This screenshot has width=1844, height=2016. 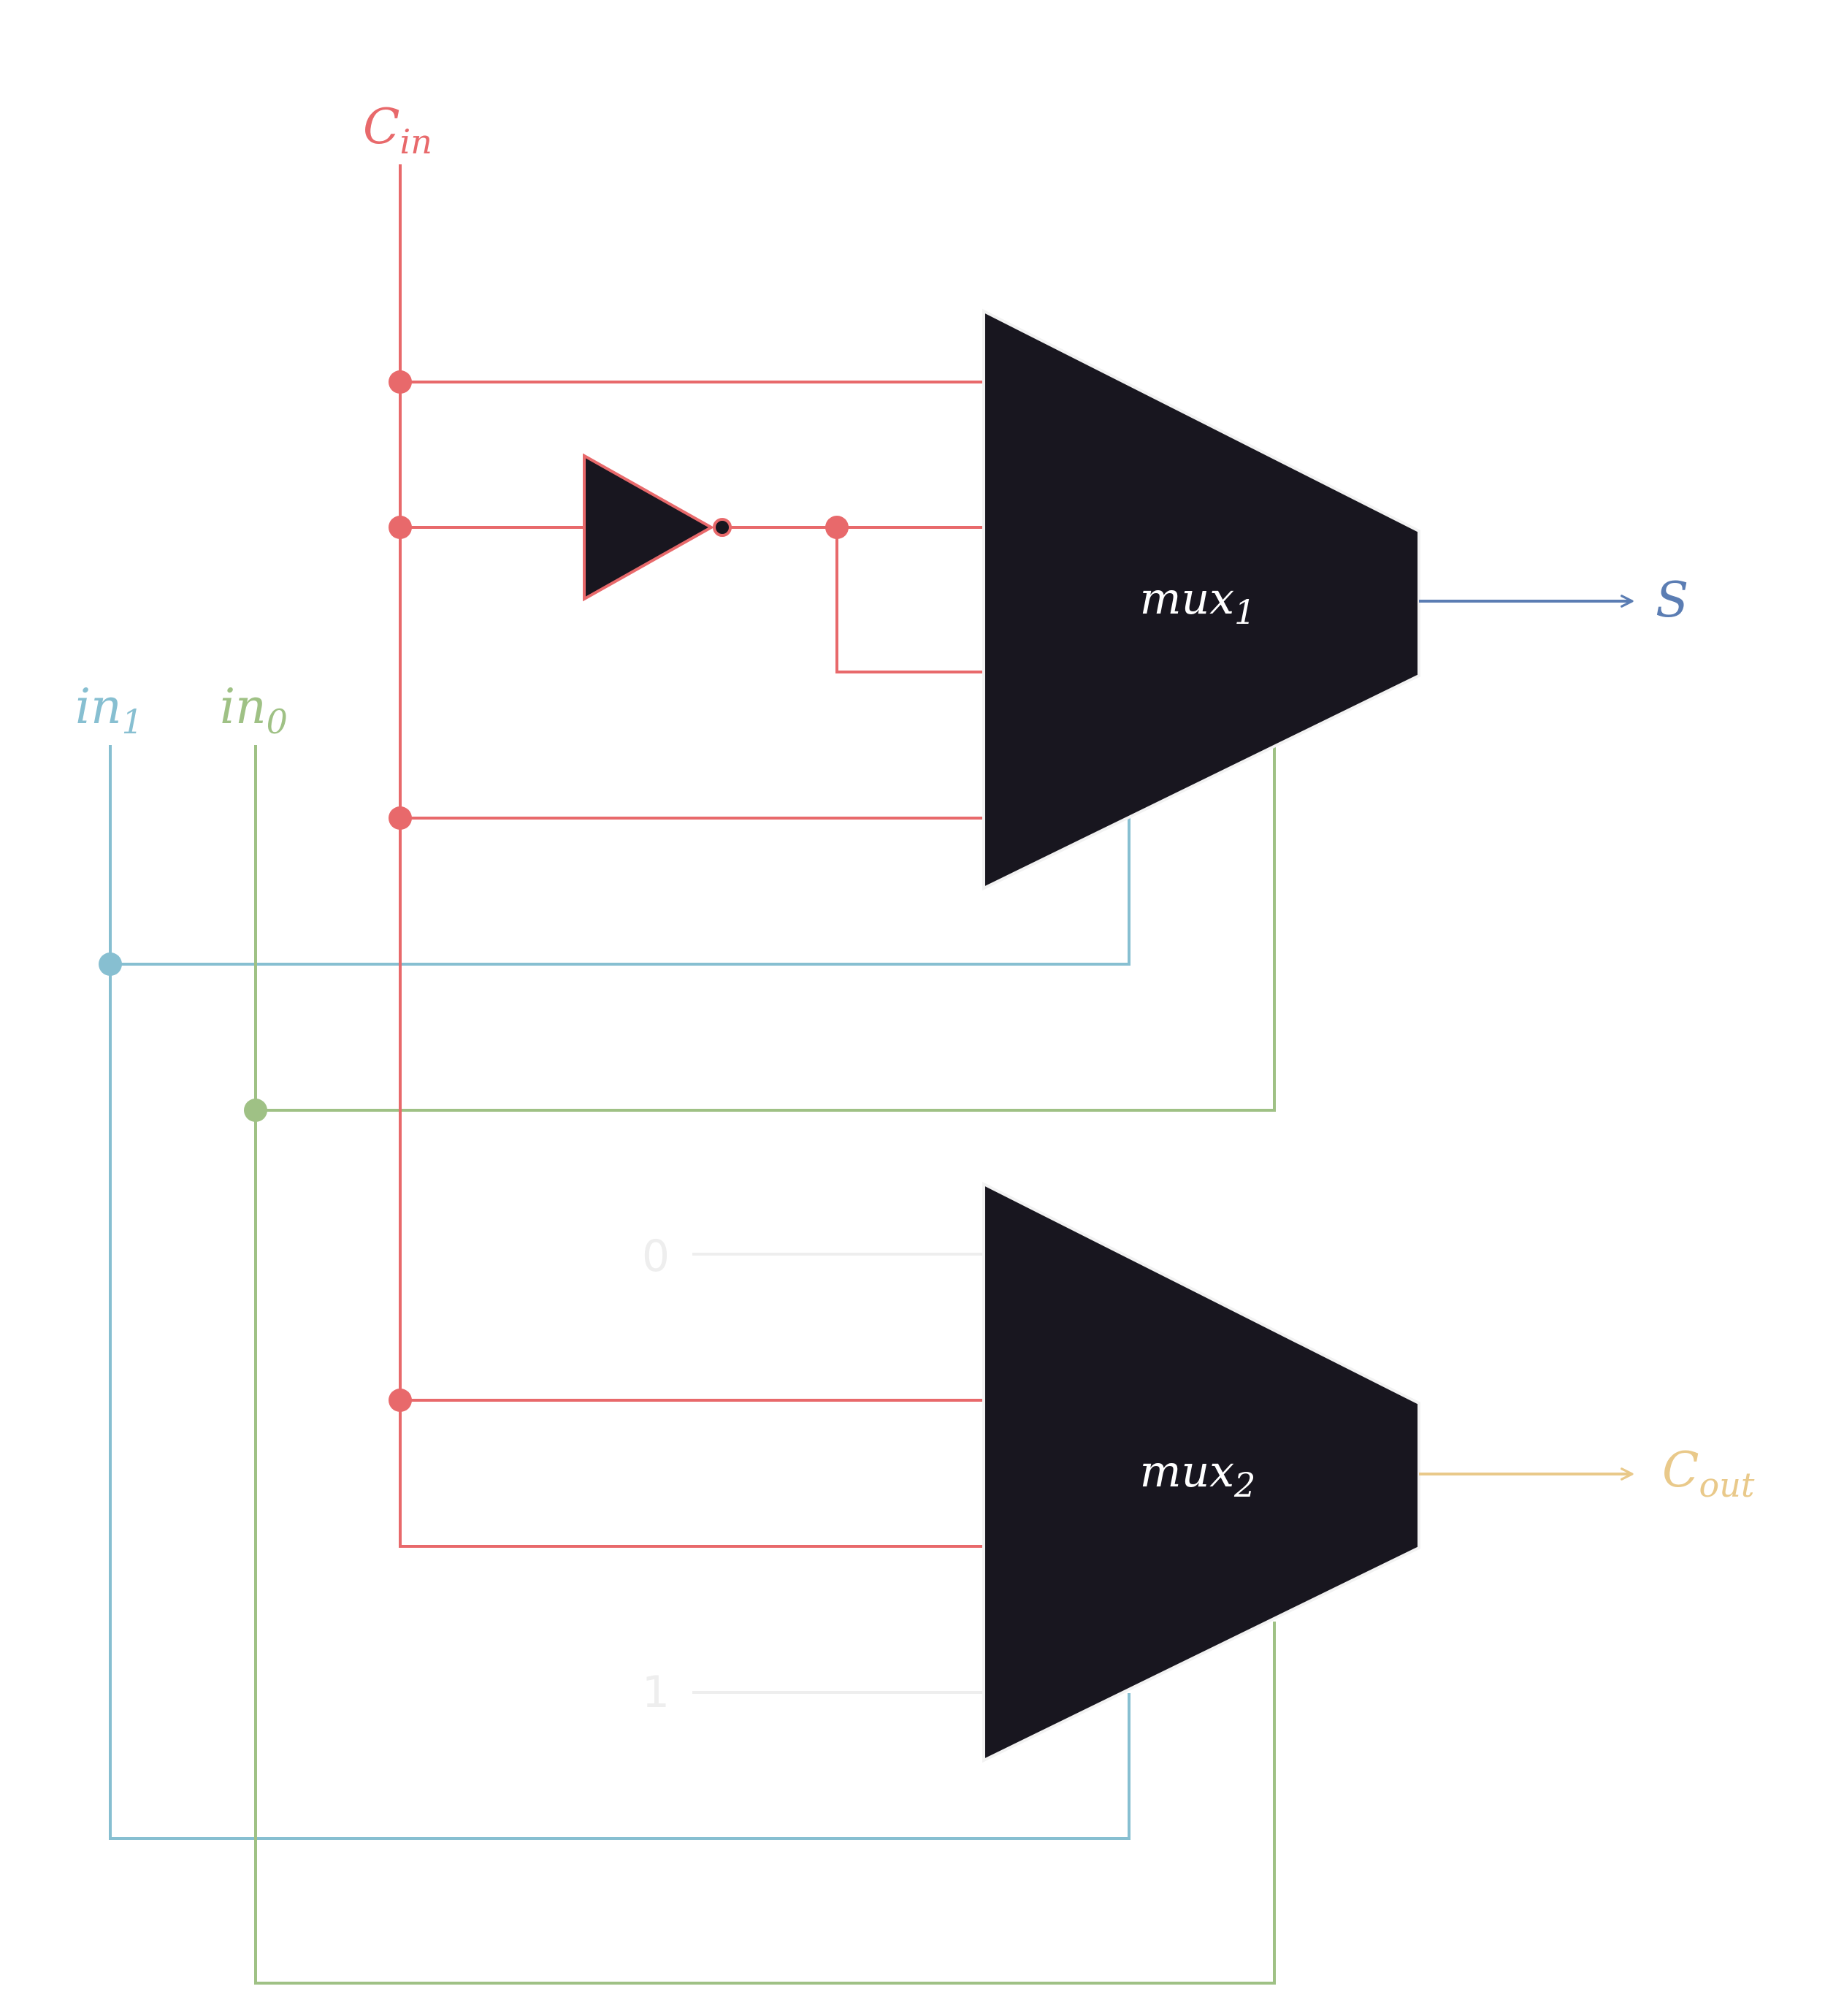 I want to click on not-gate-bubble, so click(x=722, y=527).